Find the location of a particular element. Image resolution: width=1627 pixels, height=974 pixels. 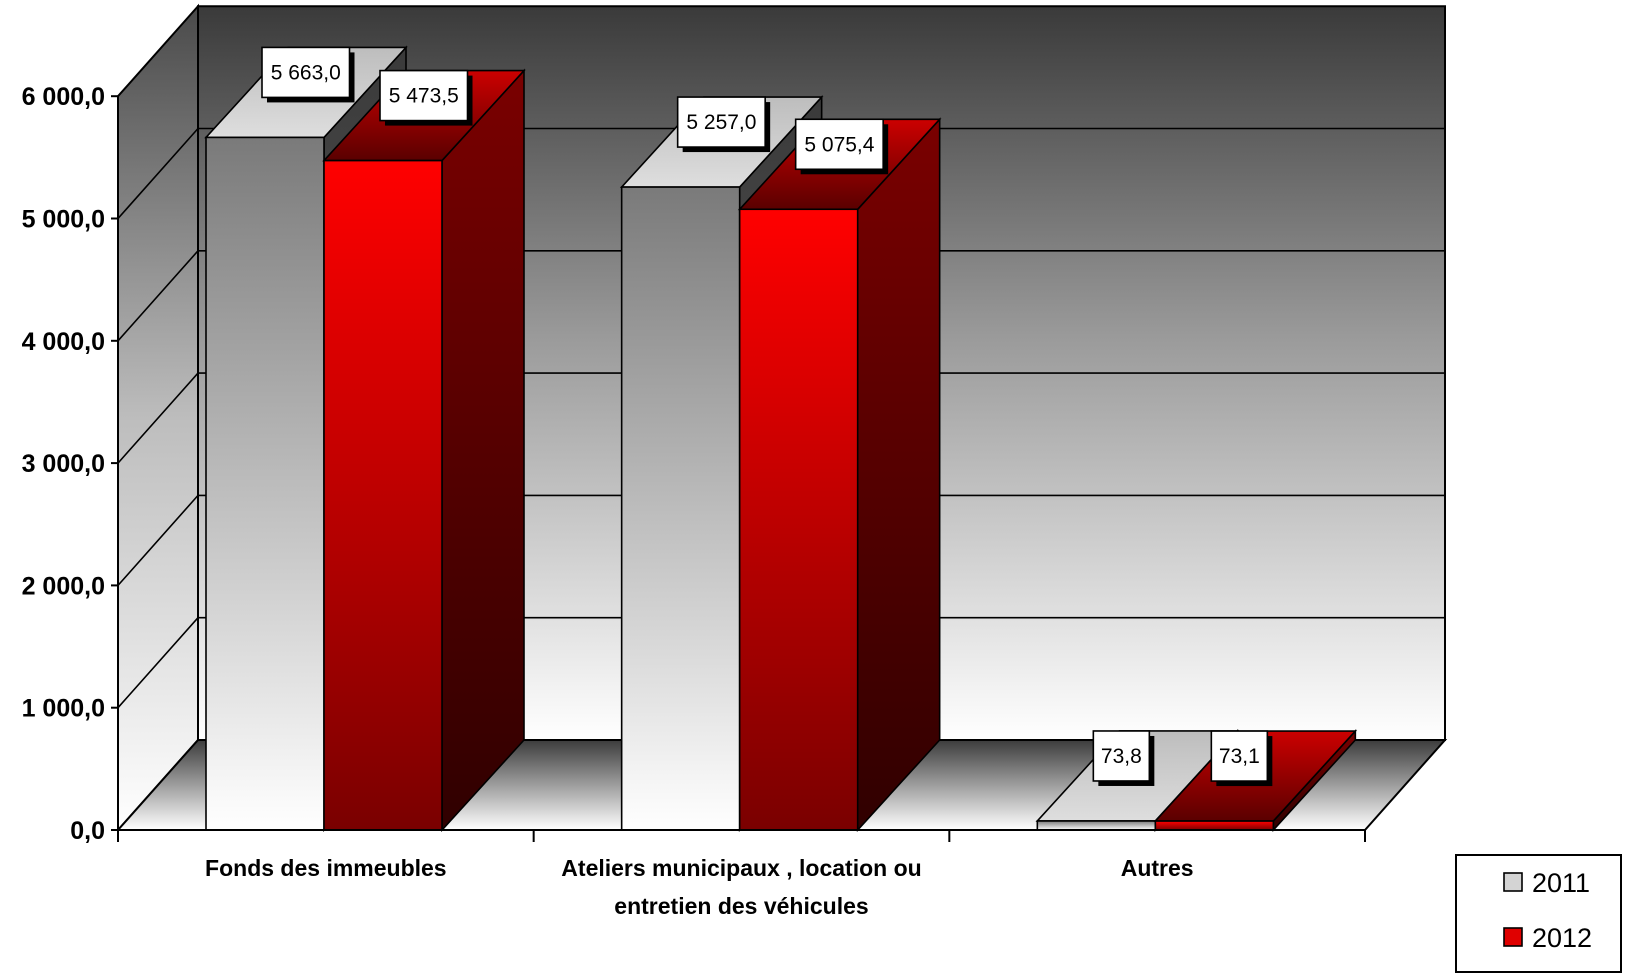

svg-text: 5 473,5 is located at coordinates (424, 96).